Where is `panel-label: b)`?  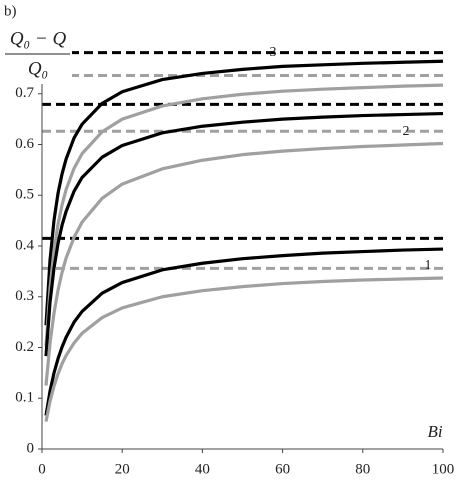
panel-label: b) is located at coordinates (10, 11).